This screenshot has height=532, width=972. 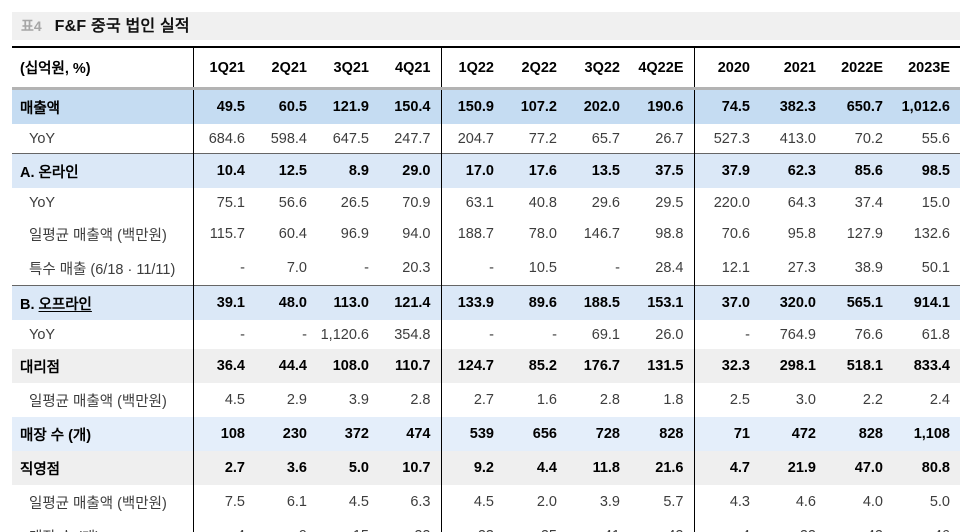 What do you see at coordinates (348, 366) in the screenshot?
I see `cell: 108.0` at bounding box center [348, 366].